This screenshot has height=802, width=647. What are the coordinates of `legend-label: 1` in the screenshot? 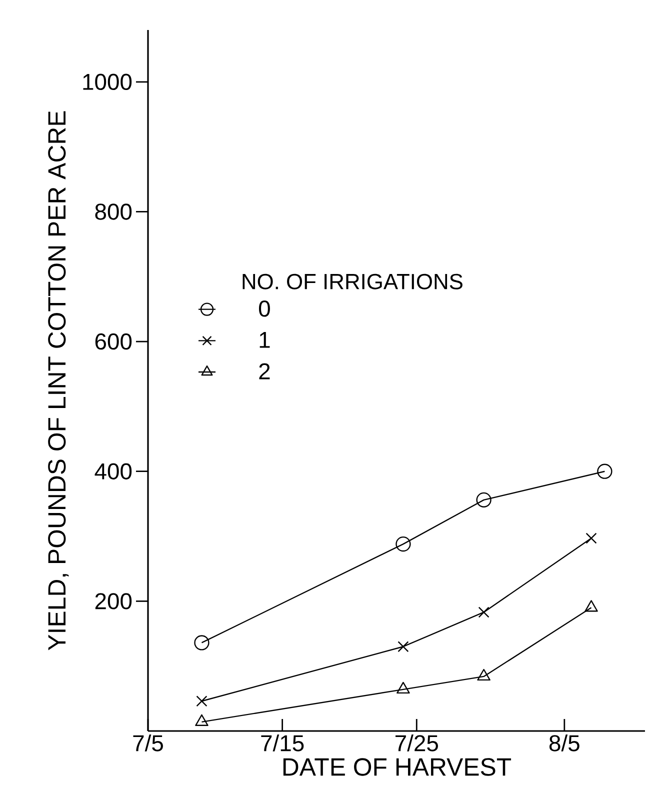 It's located at (265, 340).